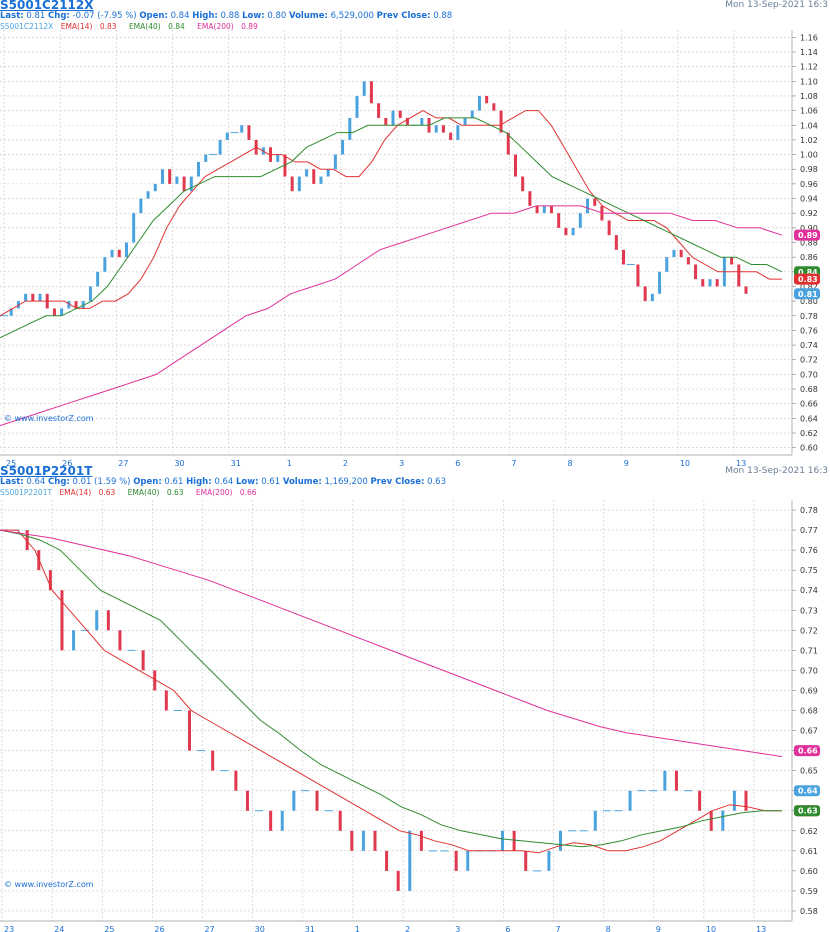  I want to click on y-tick-label: 1.10, so click(809, 81).